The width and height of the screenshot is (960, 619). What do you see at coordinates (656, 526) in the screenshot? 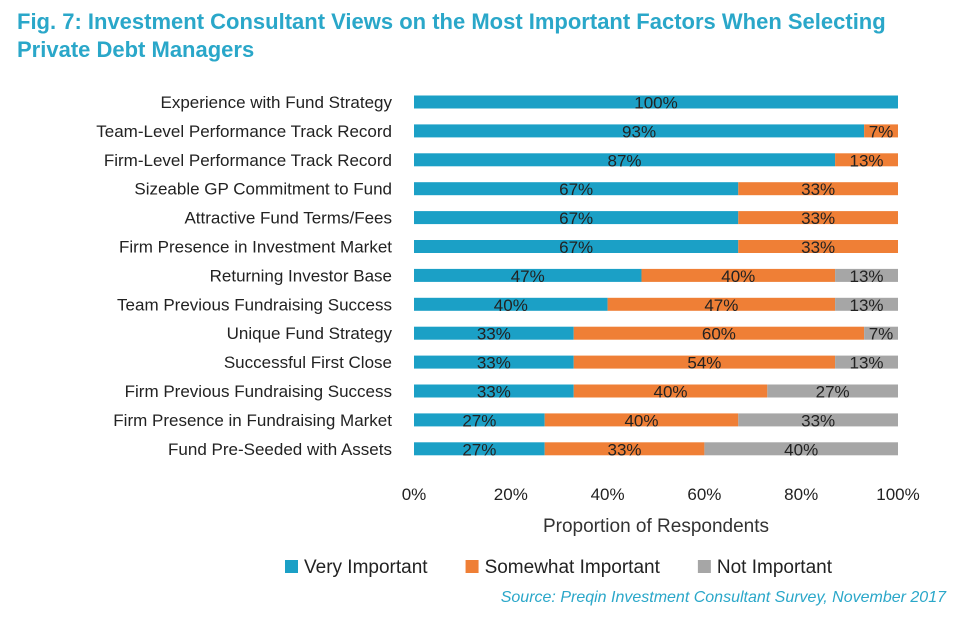
I see `x-axis-title: Proportion of Respondents` at bounding box center [656, 526].